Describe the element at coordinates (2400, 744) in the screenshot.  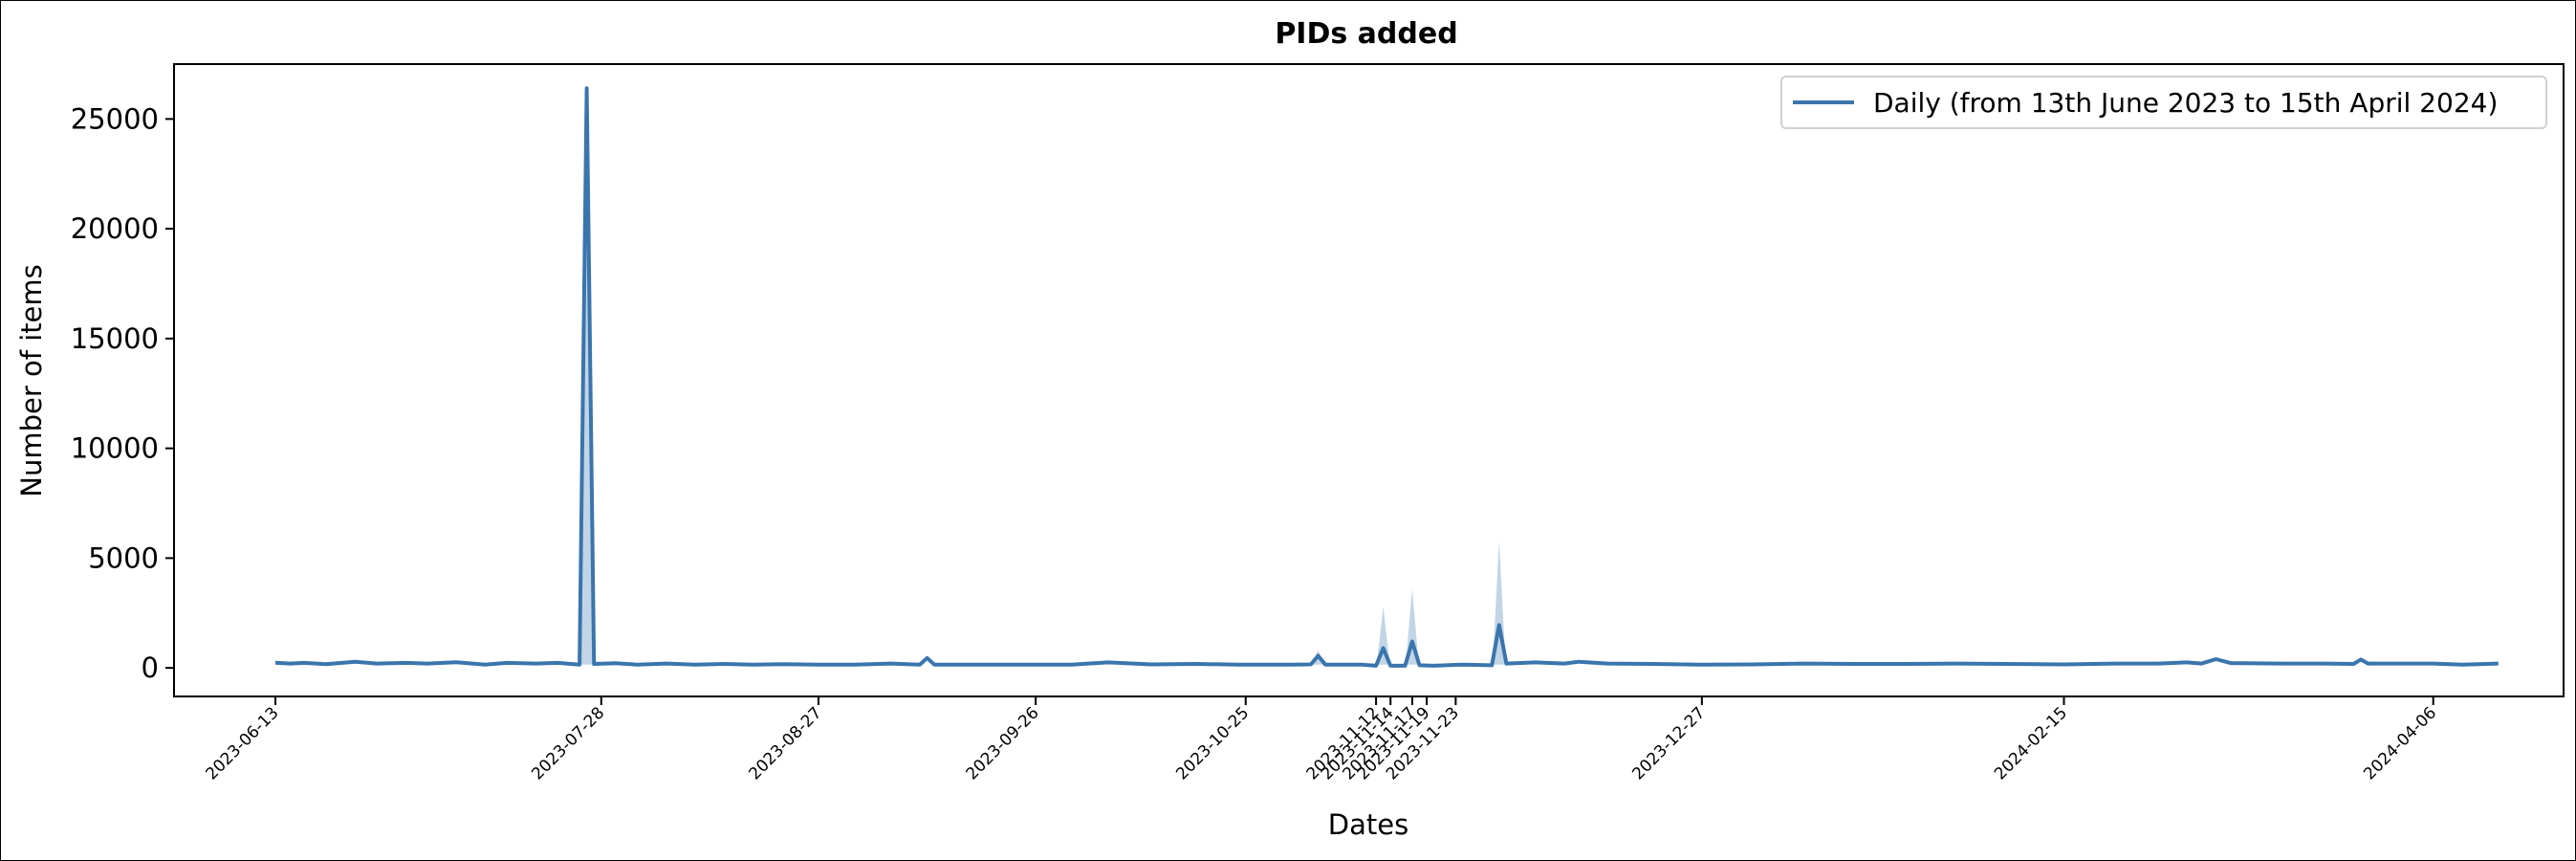
I see `x-tick-label: 2024-04-06` at that location.